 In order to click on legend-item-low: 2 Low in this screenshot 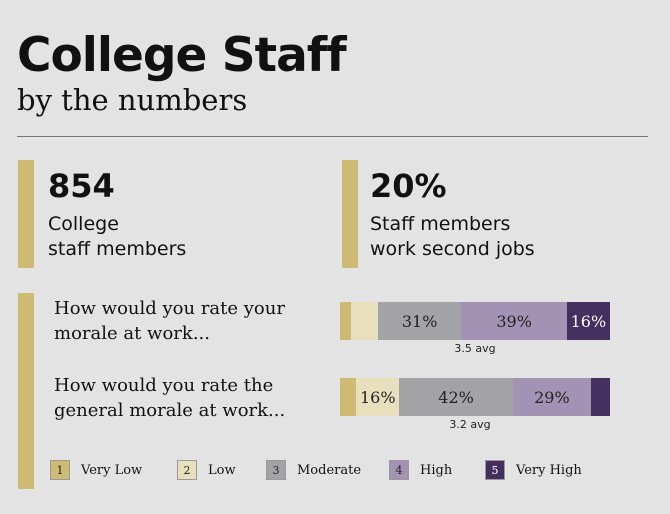, I will do `click(206, 470)`.